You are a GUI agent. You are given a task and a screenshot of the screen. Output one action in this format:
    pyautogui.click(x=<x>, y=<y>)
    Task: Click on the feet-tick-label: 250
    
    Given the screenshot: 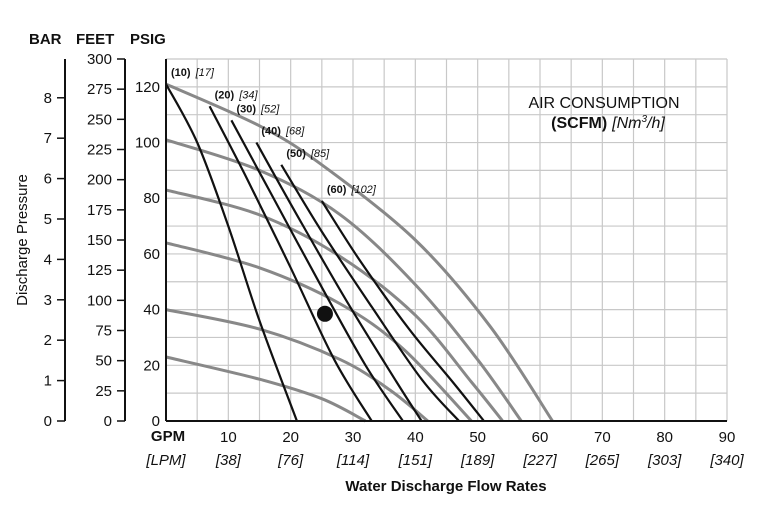 What is the action you would take?
    pyautogui.click(x=99, y=119)
    